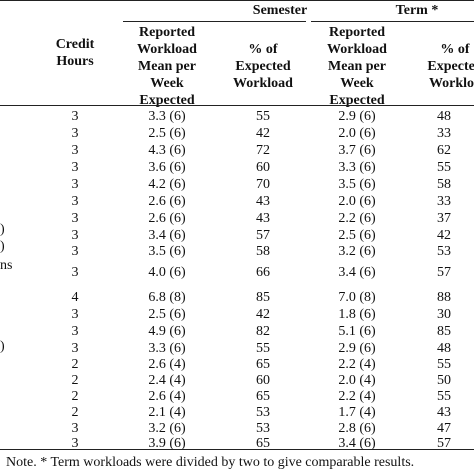 The image size is (474, 474). What do you see at coordinates (6, 265) in the screenshot?
I see `cropped-row-label-fragment: ns` at bounding box center [6, 265].